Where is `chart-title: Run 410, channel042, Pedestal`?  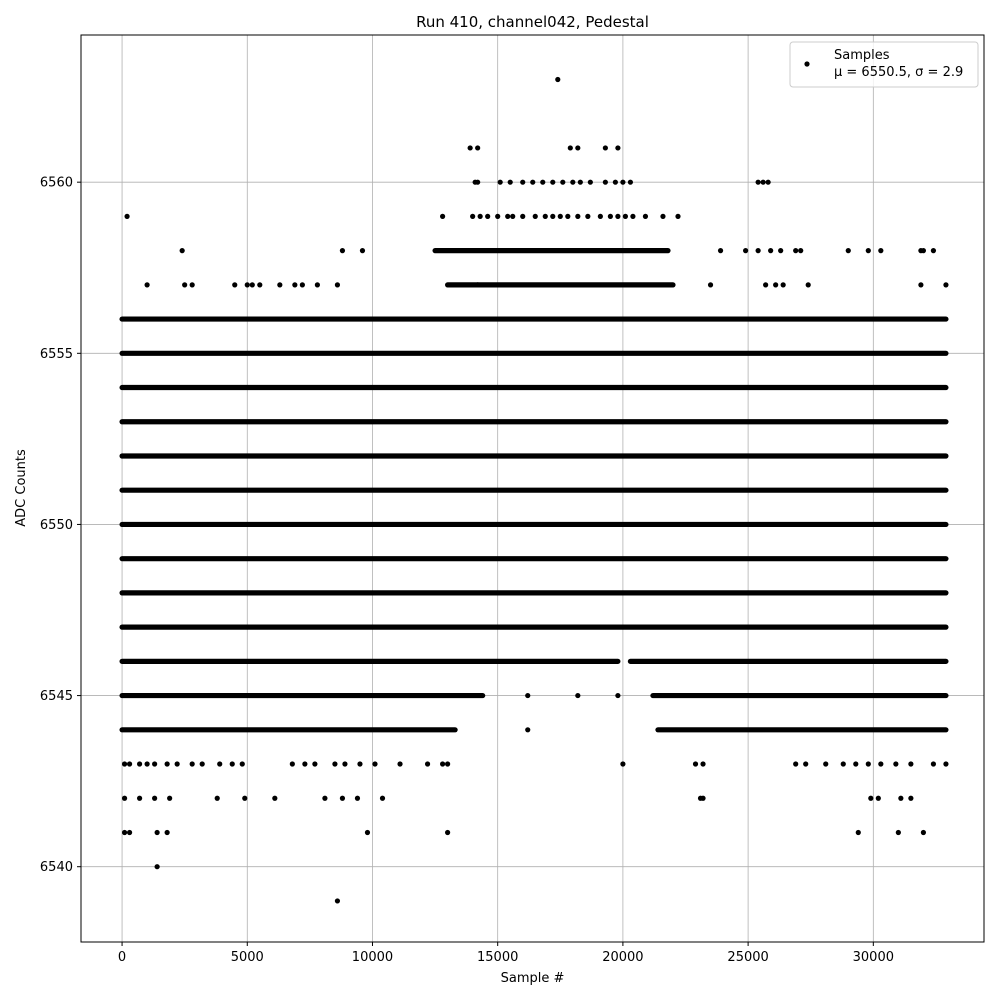
chart-title: Run 410, channel042, Pedestal is located at coordinates (532, 22).